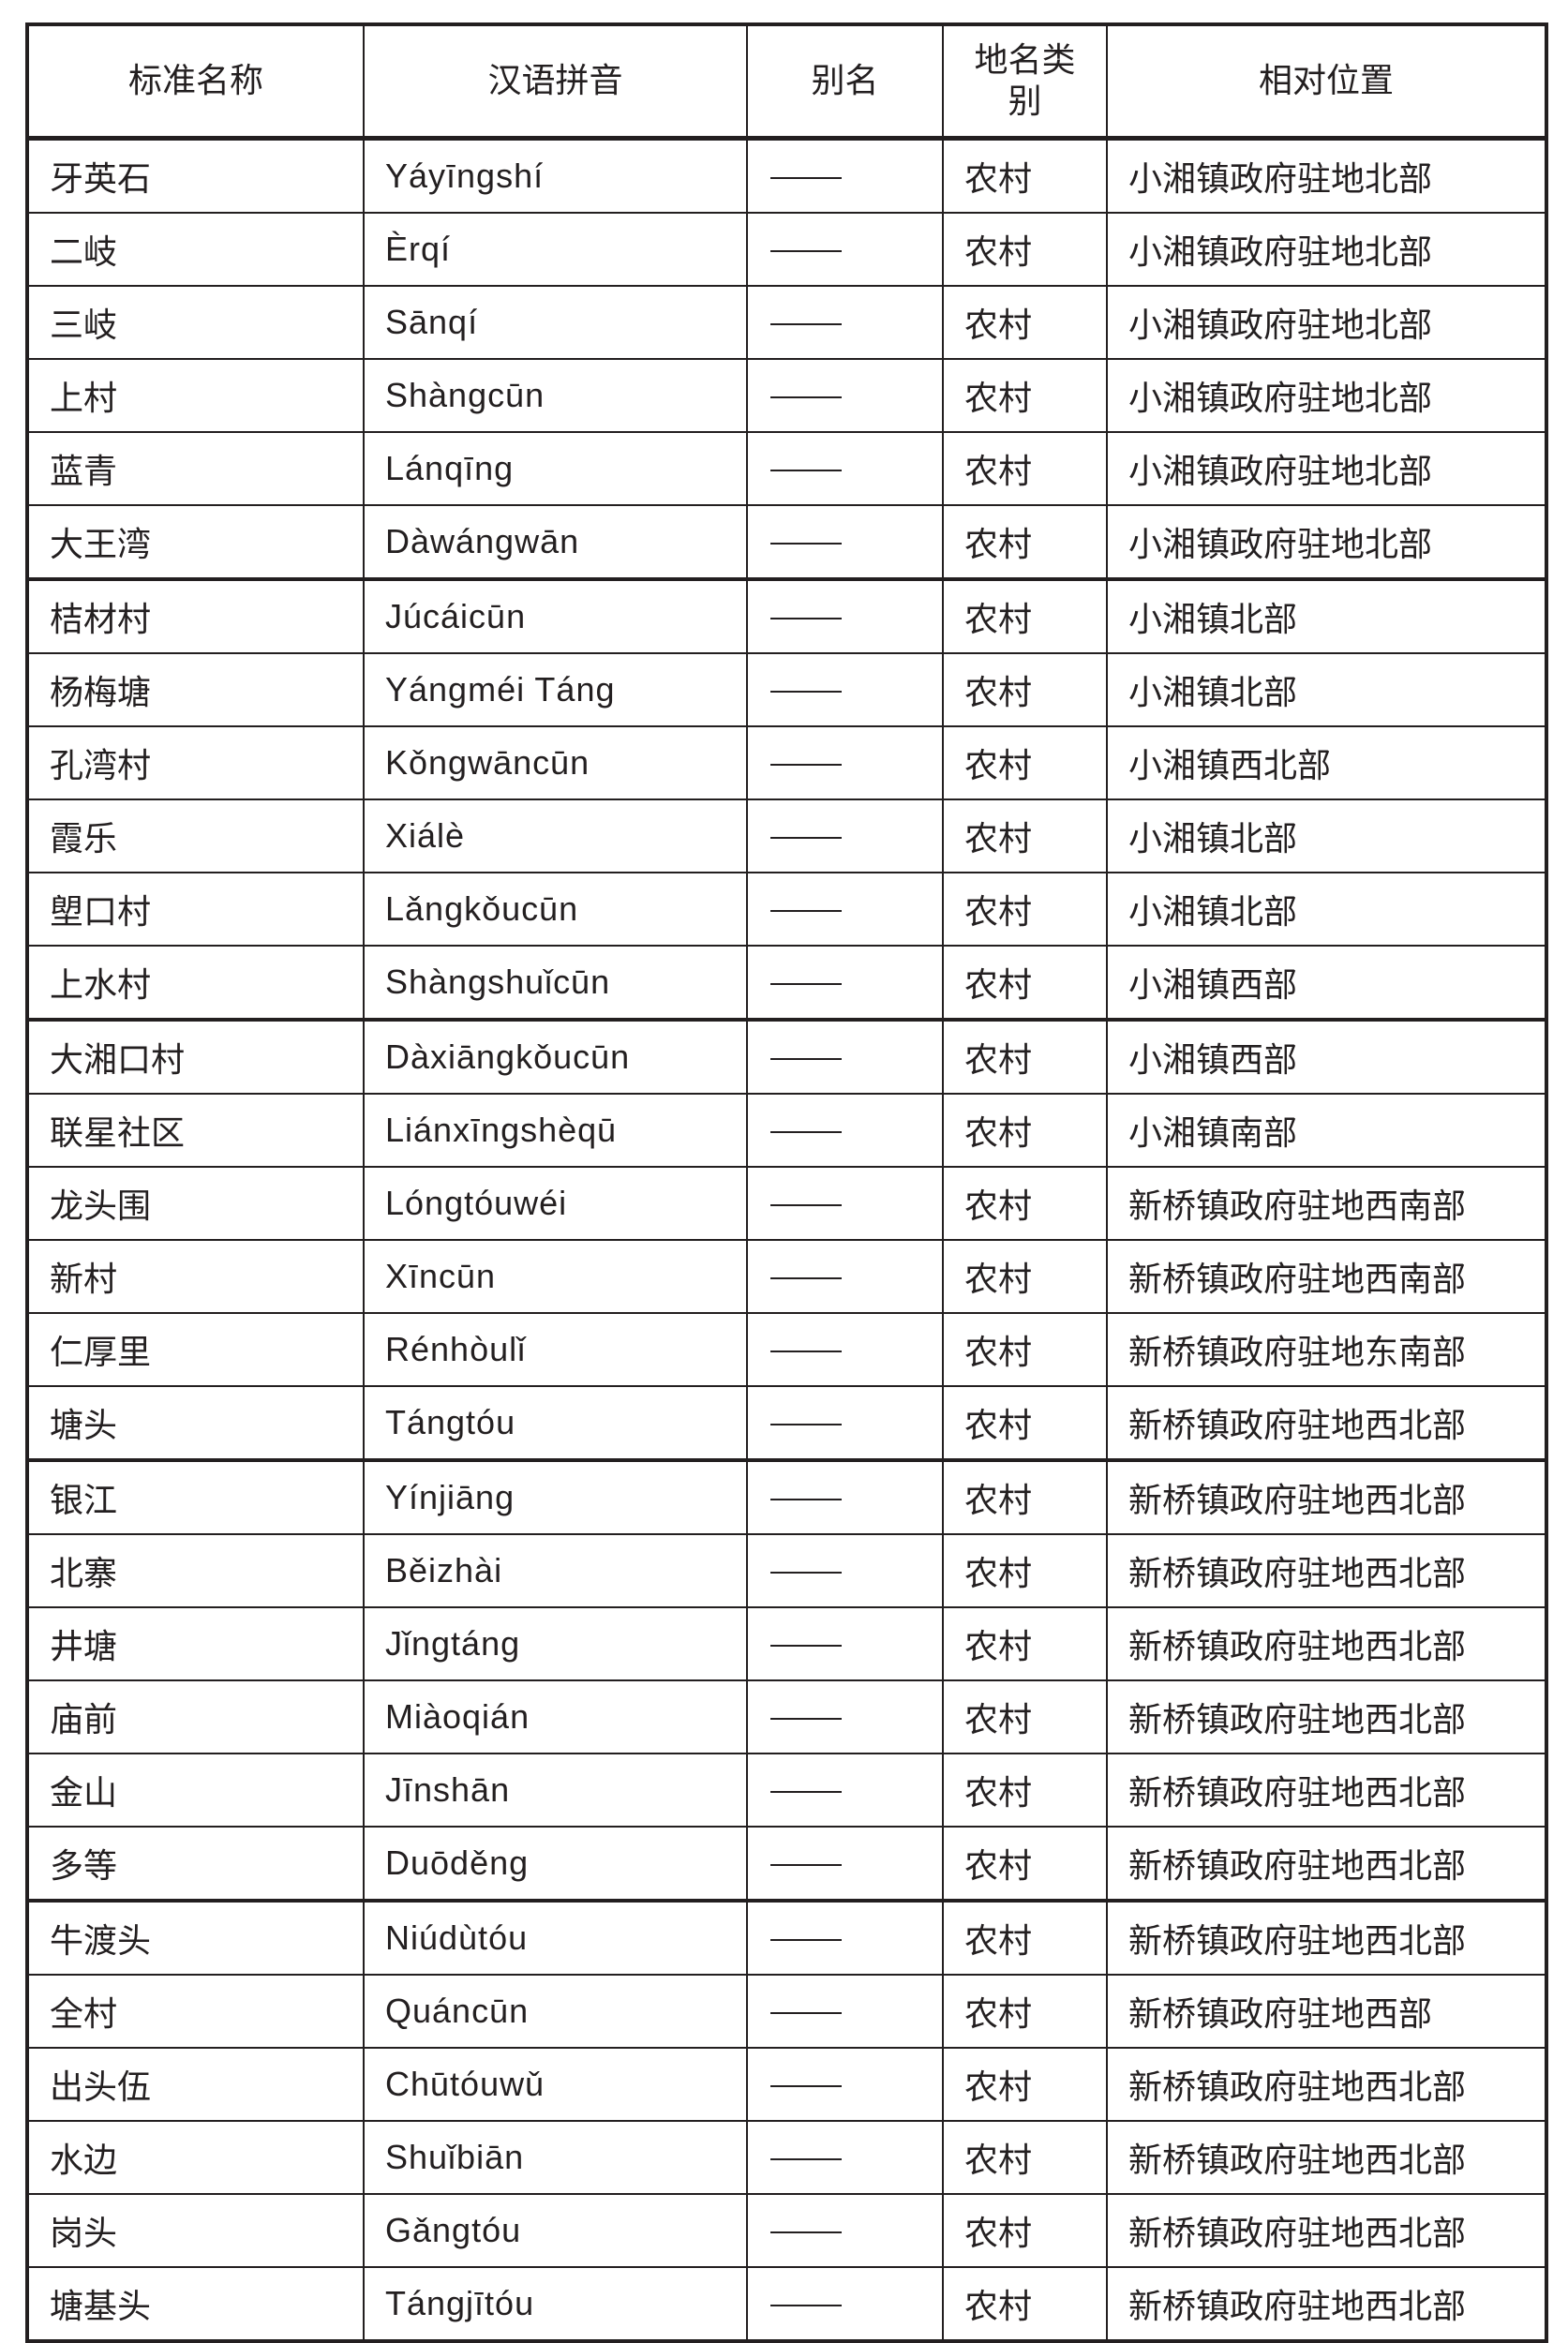  Describe the element at coordinates (556, 1057) in the screenshot. I see `cell-pinyin: Dàxiāngkǒucūn` at that location.